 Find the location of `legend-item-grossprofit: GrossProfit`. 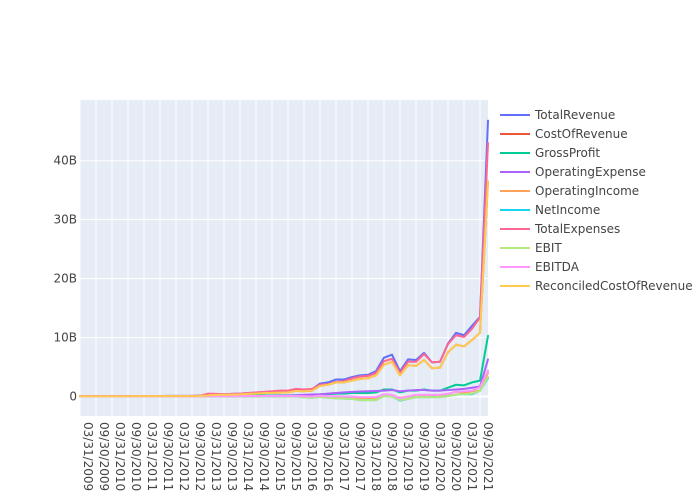

legend-item-grossprofit: GrossProfit is located at coordinates (550, 153).